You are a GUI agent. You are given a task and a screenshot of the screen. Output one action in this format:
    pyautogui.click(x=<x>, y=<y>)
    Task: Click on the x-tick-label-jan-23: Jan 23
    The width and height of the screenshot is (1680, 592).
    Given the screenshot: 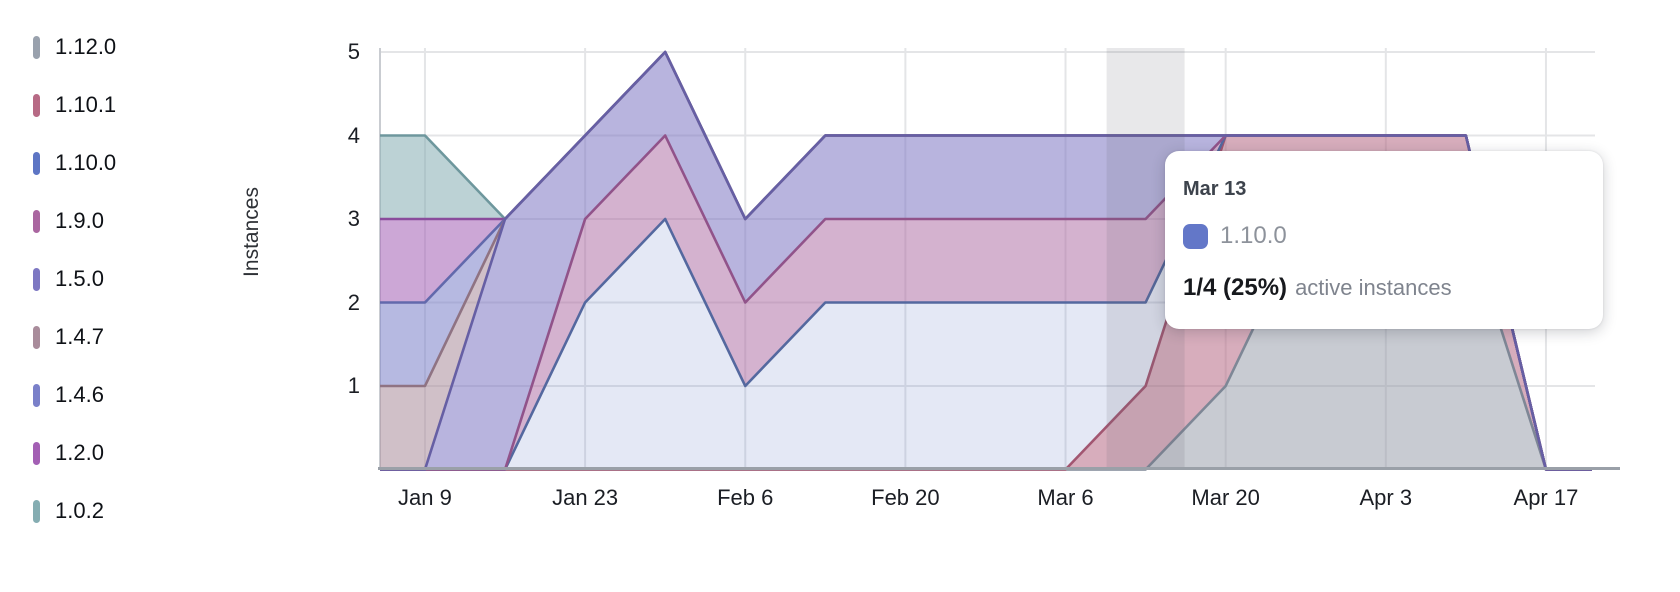 What is the action you would take?
    pyautogui.click(x=585, y=497)
    